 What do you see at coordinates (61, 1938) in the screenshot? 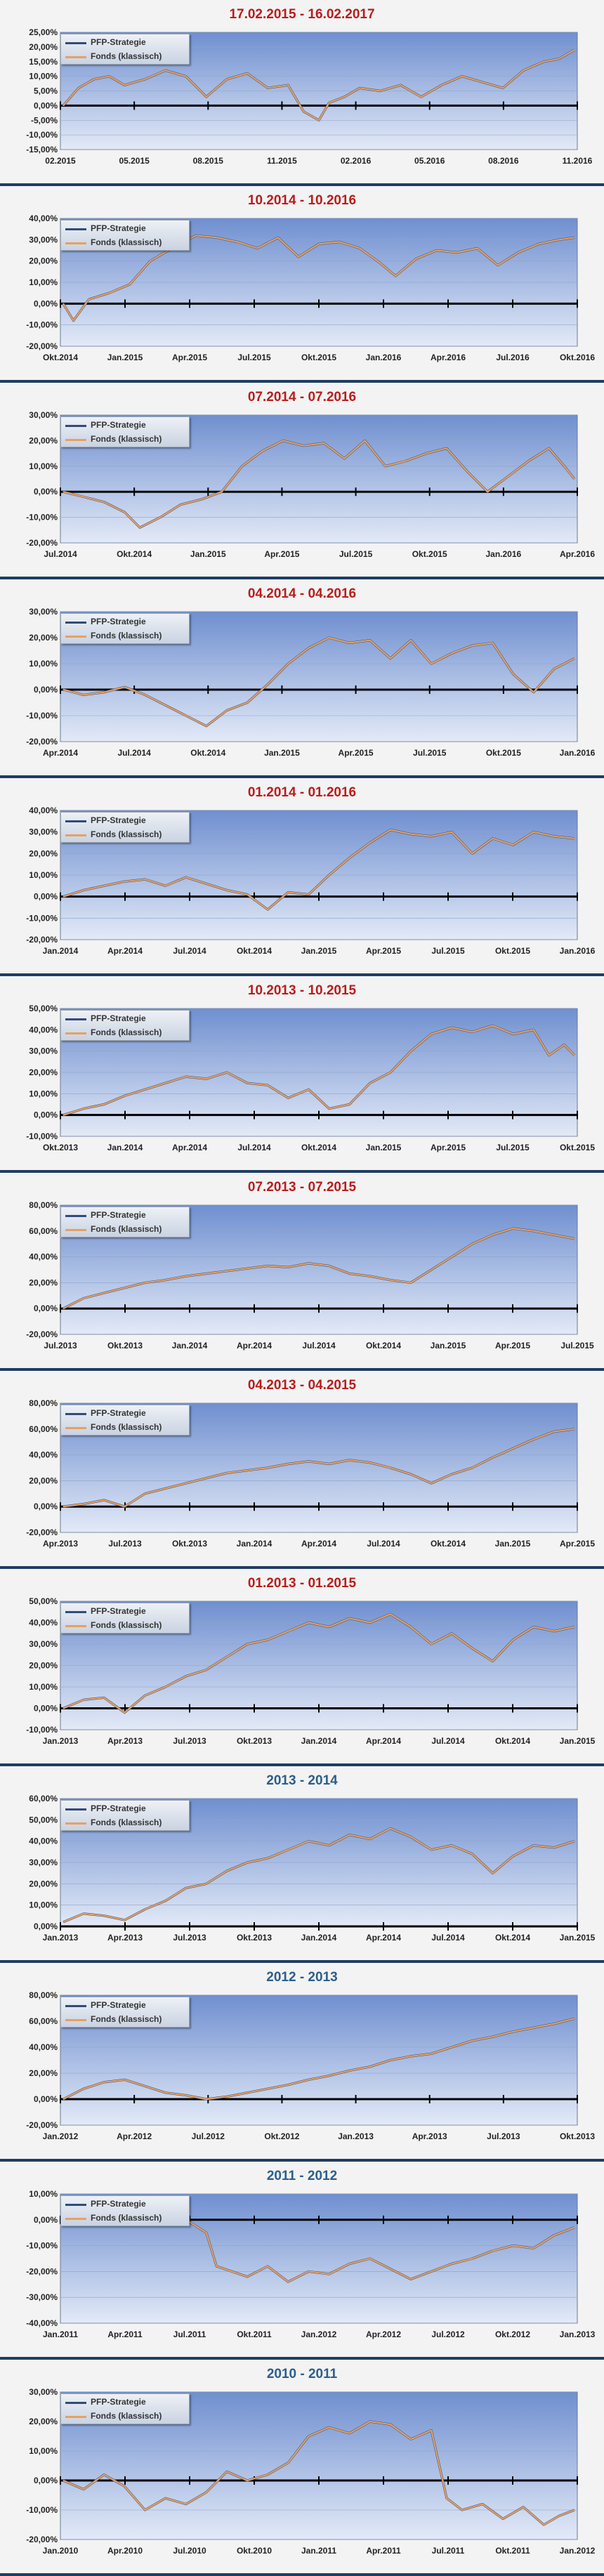
I see `x-tick-label: Jan.2013` at bounding box center [61, 1938].